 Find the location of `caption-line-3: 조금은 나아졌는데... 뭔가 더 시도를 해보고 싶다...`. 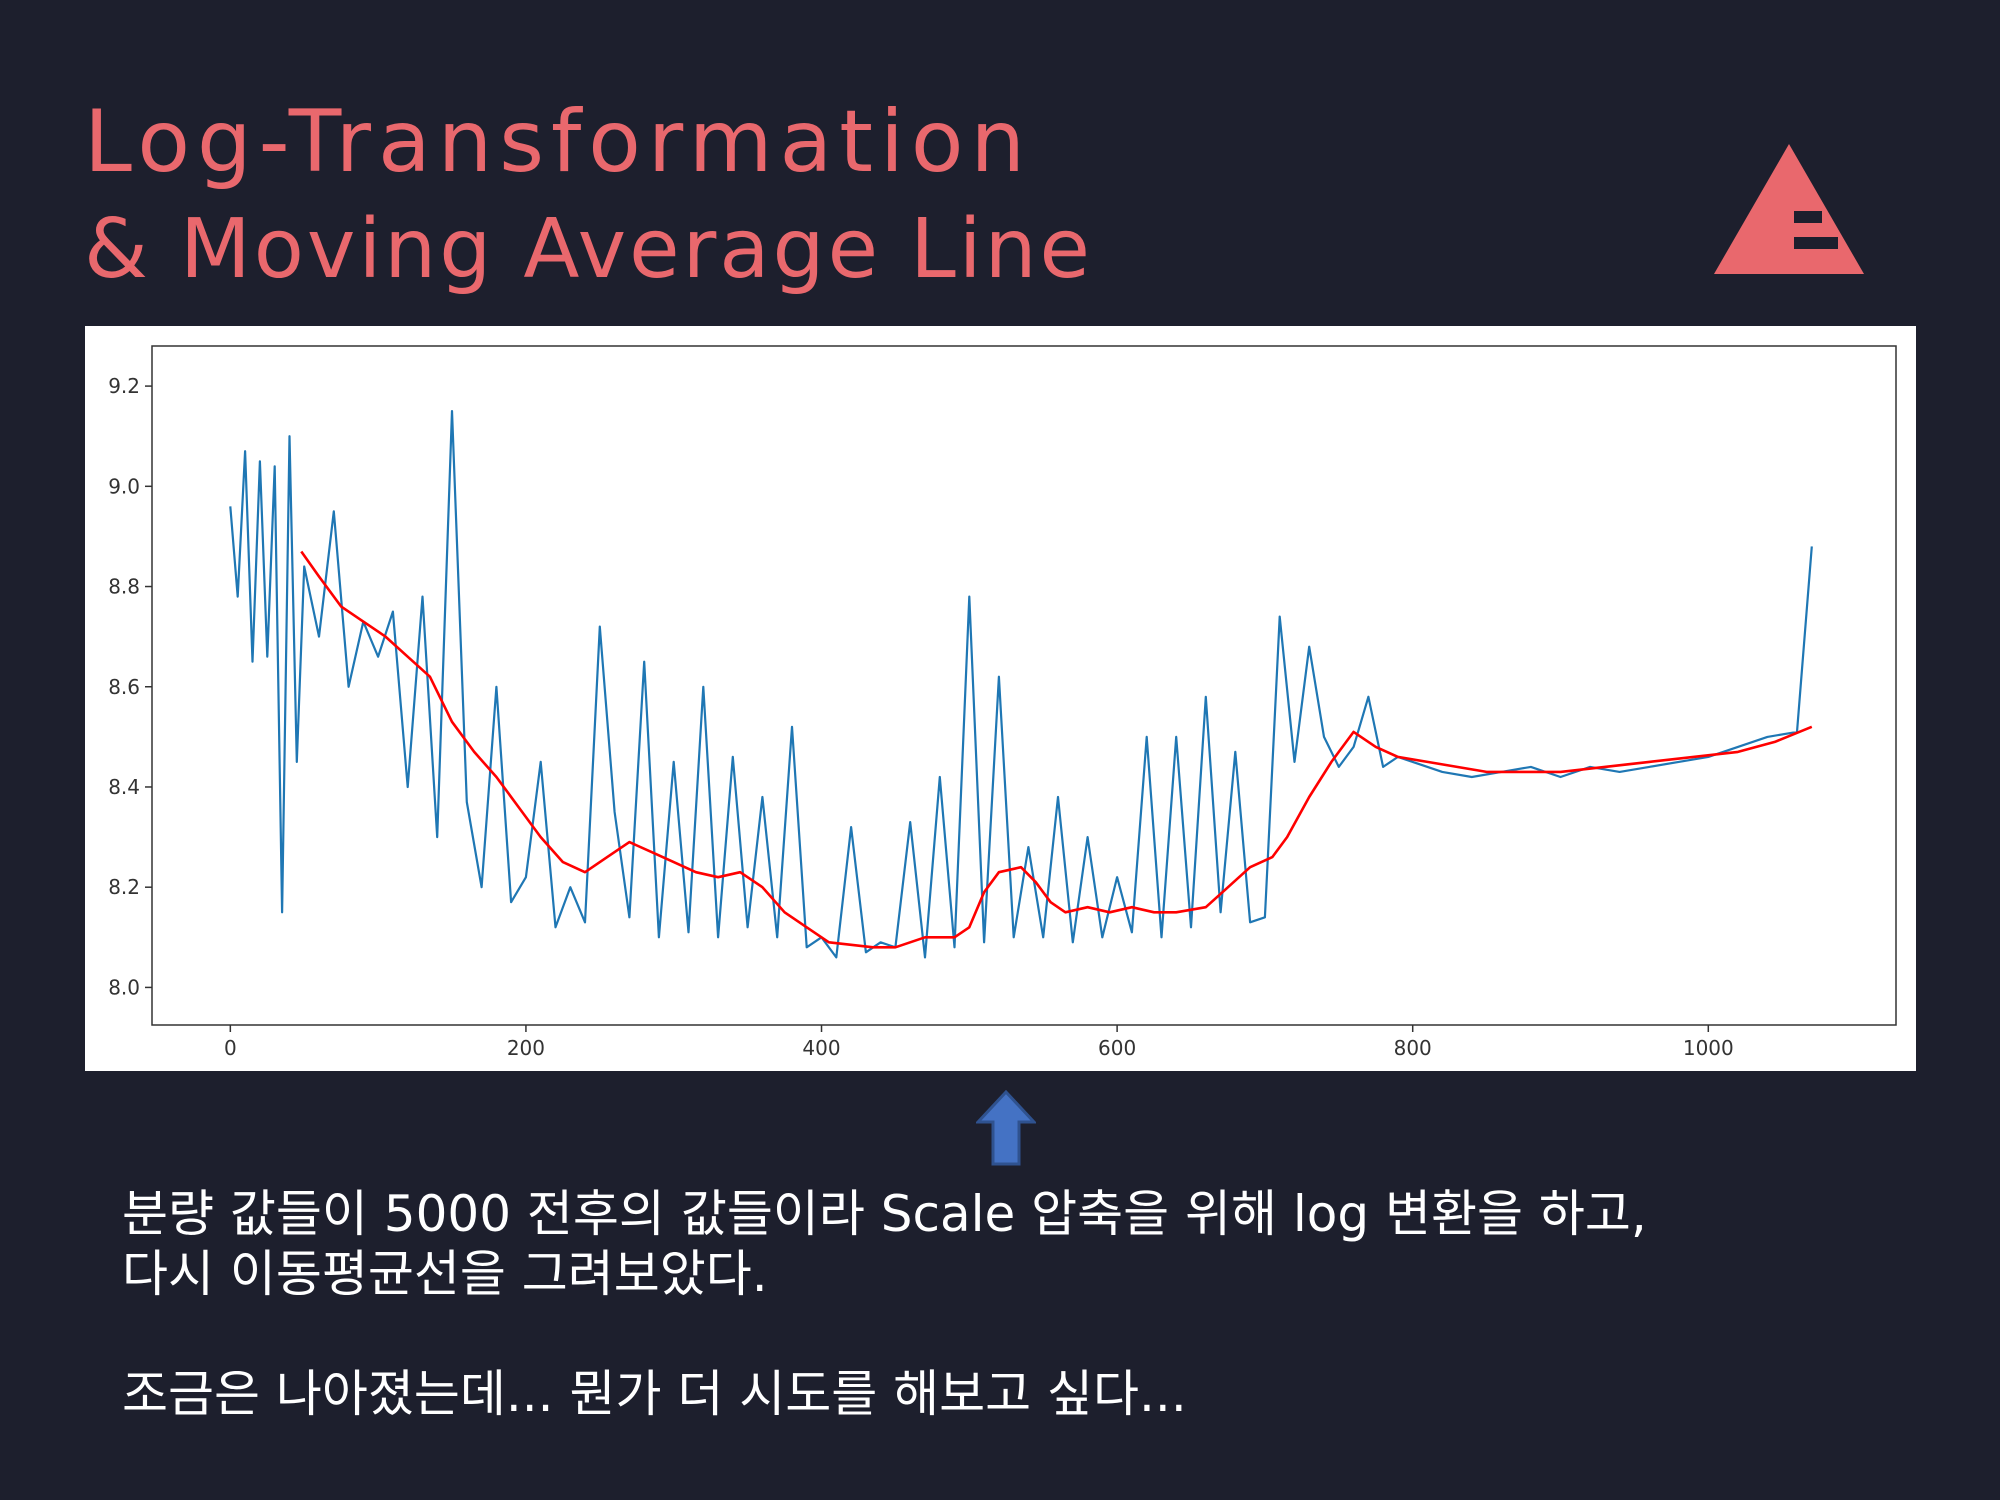

caption-line-3: 조금은 나아졌는데... 뭔가 더 시도를 해보고 싶다... is located at coordinates (654, 1394).